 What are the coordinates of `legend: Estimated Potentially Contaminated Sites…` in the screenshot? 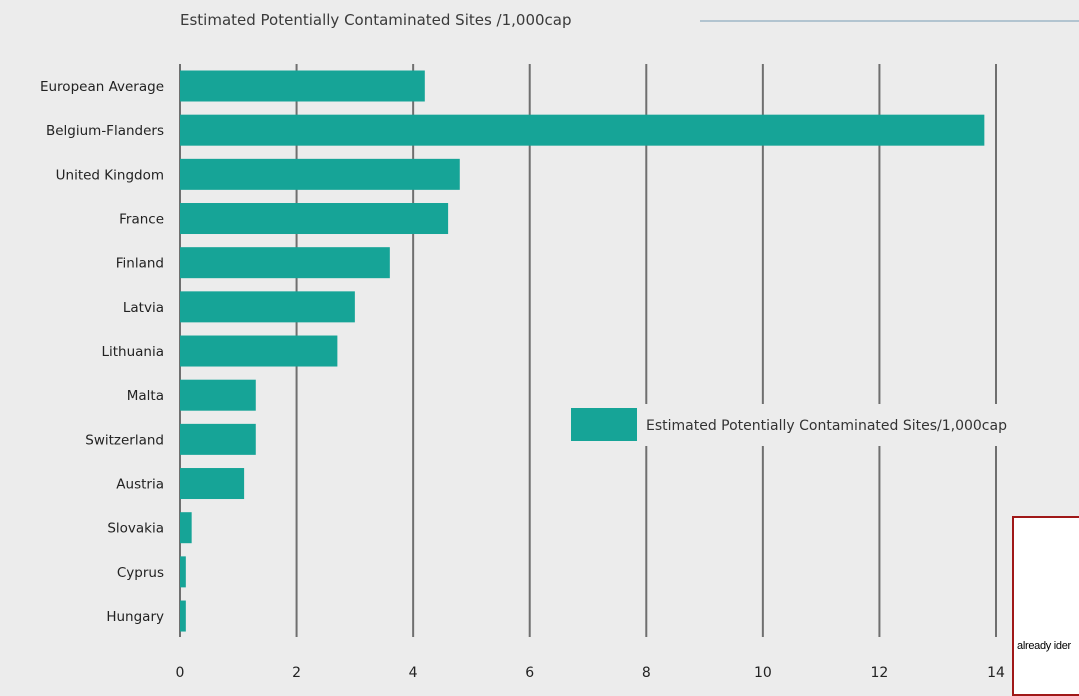 It's located at (822, 425).